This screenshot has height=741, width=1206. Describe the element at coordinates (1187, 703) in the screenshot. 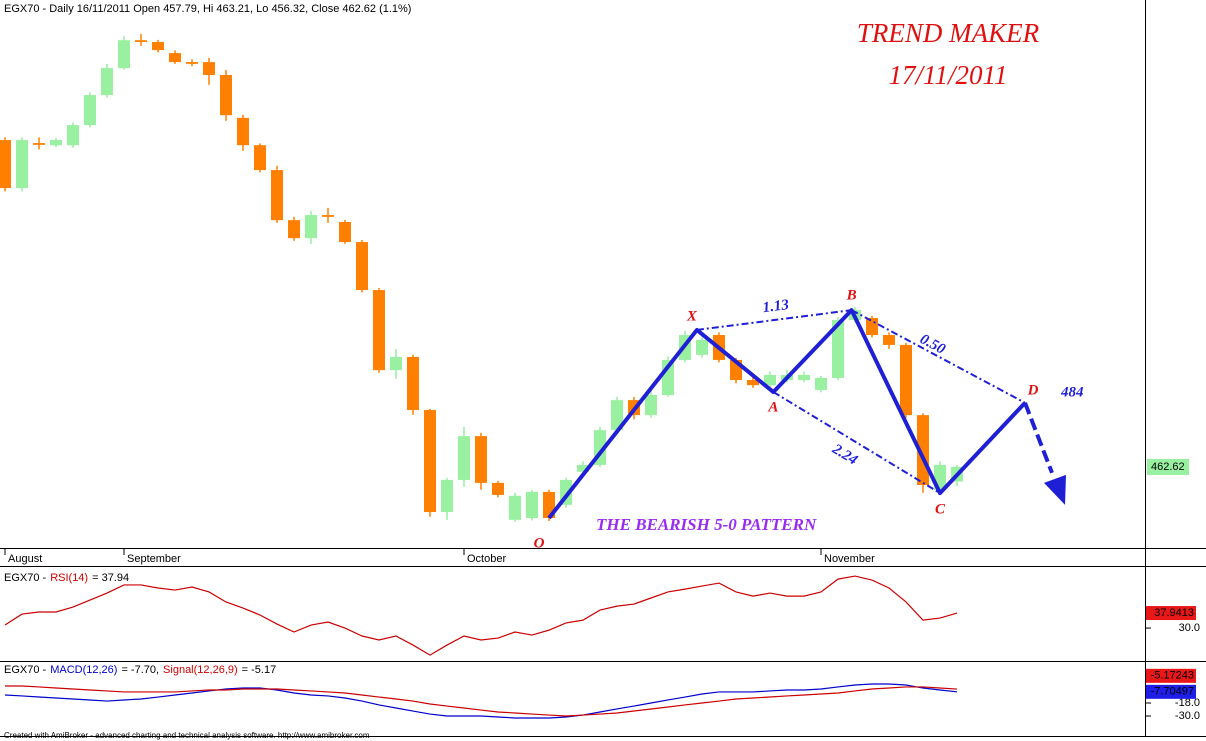

I see `y-tick-label: -18.0` at that location.